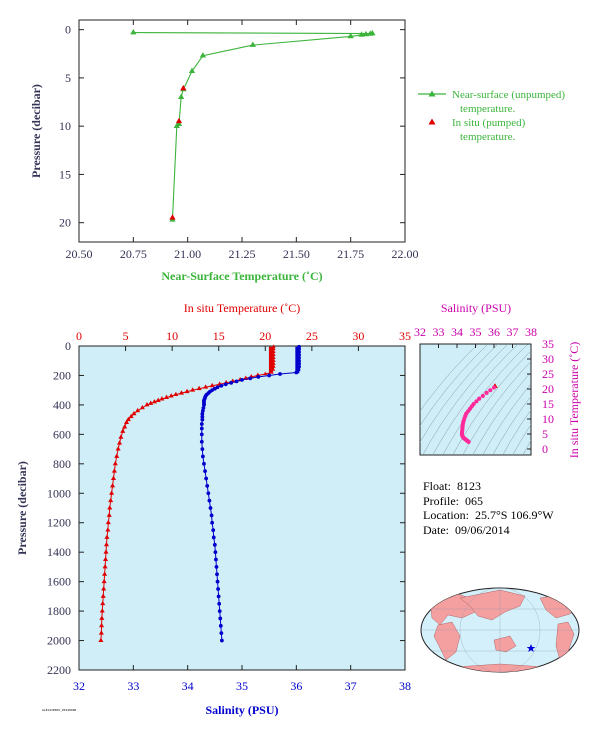  I want to click on ts-y-axis-label: In situ Temperature (˚C), so click(574, 400).